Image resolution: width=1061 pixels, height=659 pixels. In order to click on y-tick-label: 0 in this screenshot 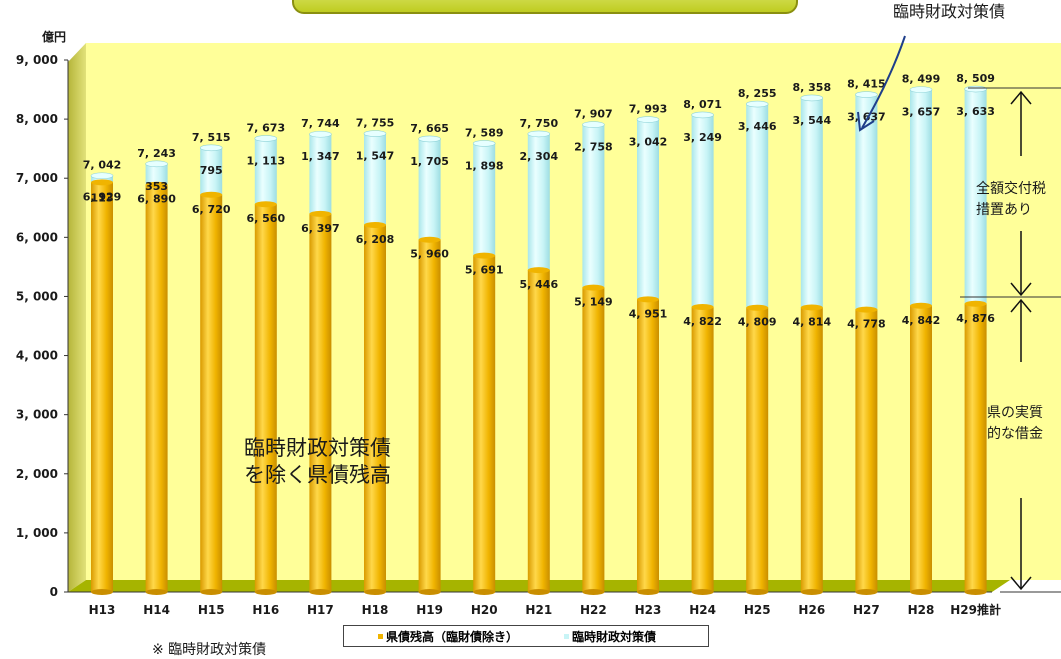, I will do `click(54, 592)`.